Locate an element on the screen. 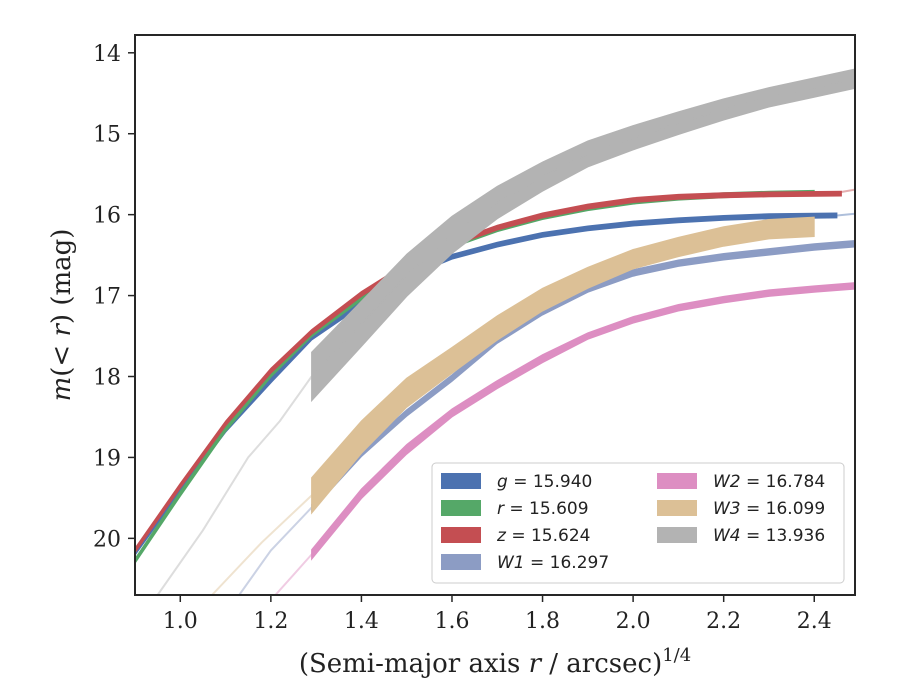 Image resolution: width=900 pixels, height=700 pixels. x-axis-label: (Semi-major axis r / arcsec)1/4 is located at coordinates (495, 662).